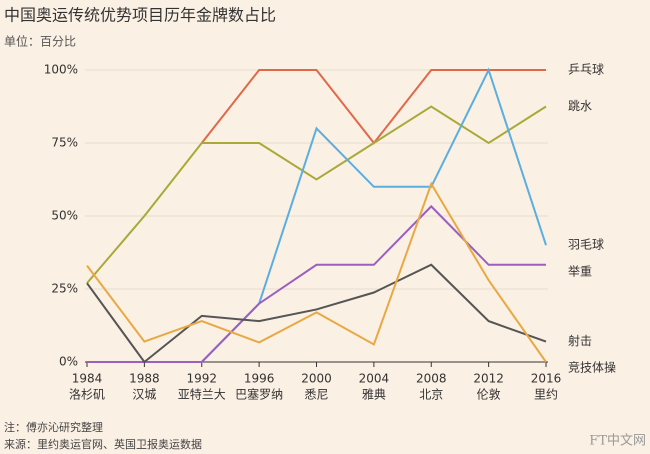 This screenshot has width=650, height=454. I want to click on y-tick-label: 100%, so click(61, 70).